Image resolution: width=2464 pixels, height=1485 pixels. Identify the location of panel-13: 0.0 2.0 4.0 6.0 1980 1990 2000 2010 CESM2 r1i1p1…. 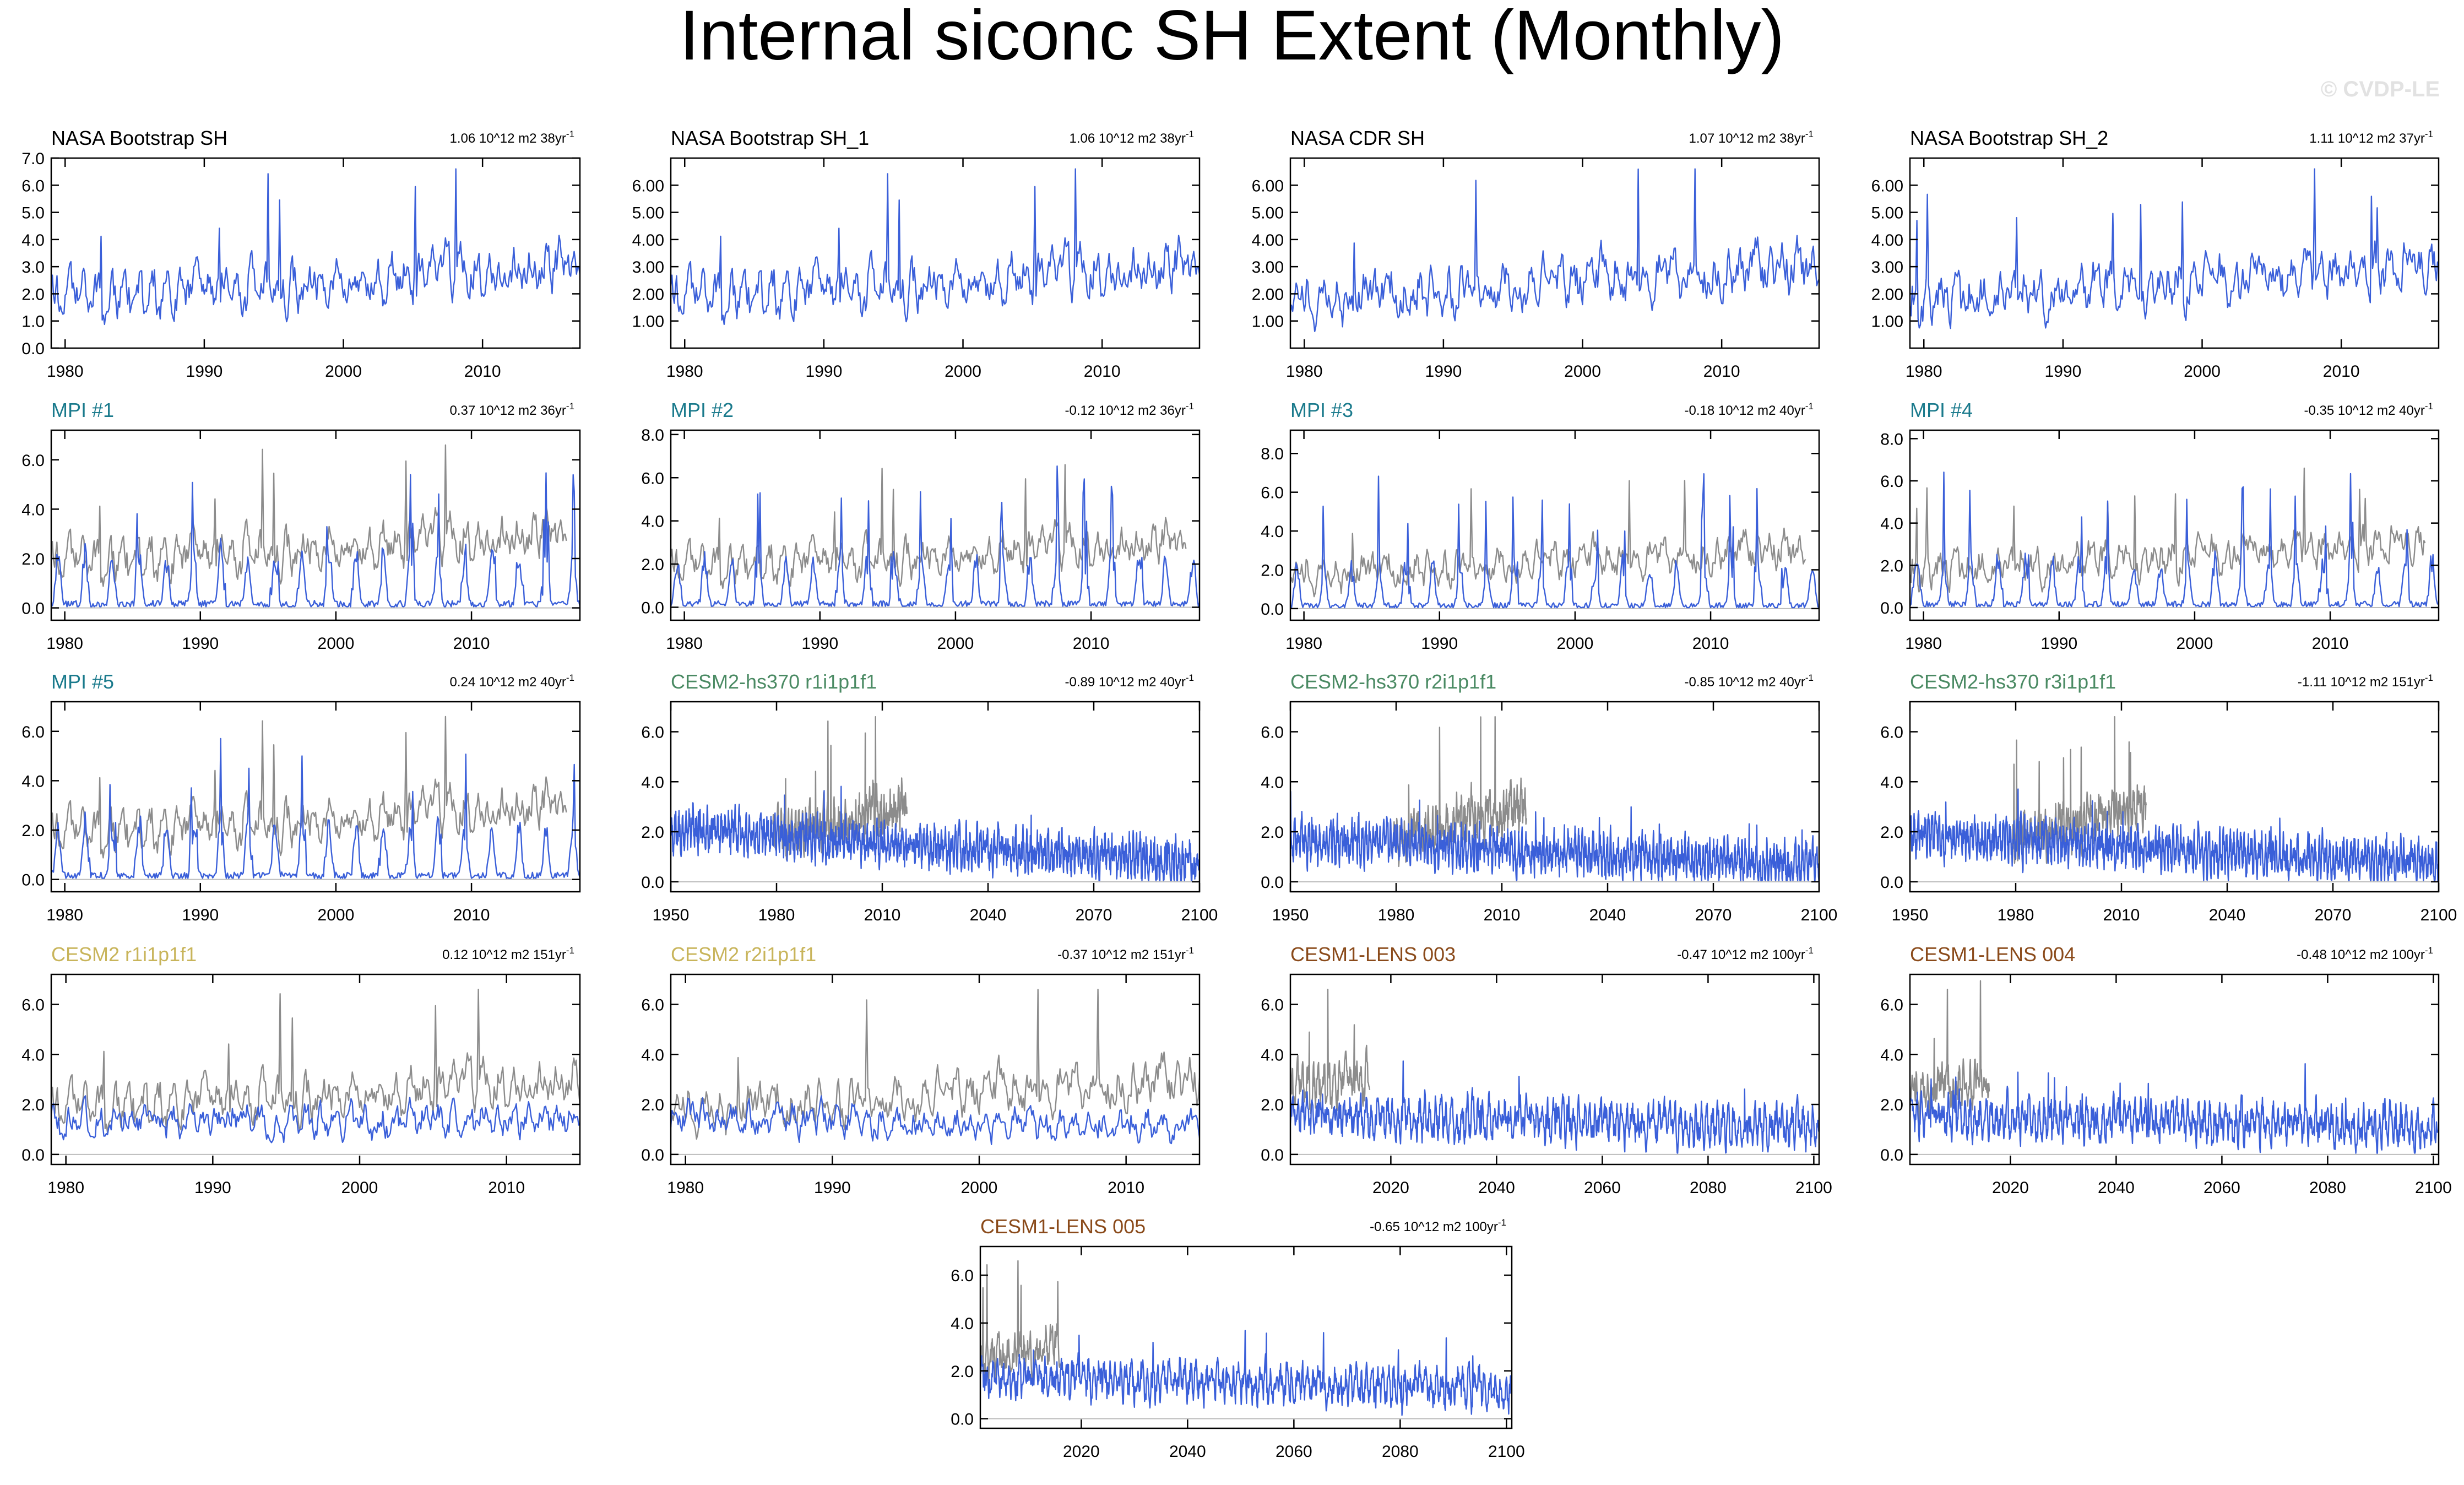
(301, 1070).